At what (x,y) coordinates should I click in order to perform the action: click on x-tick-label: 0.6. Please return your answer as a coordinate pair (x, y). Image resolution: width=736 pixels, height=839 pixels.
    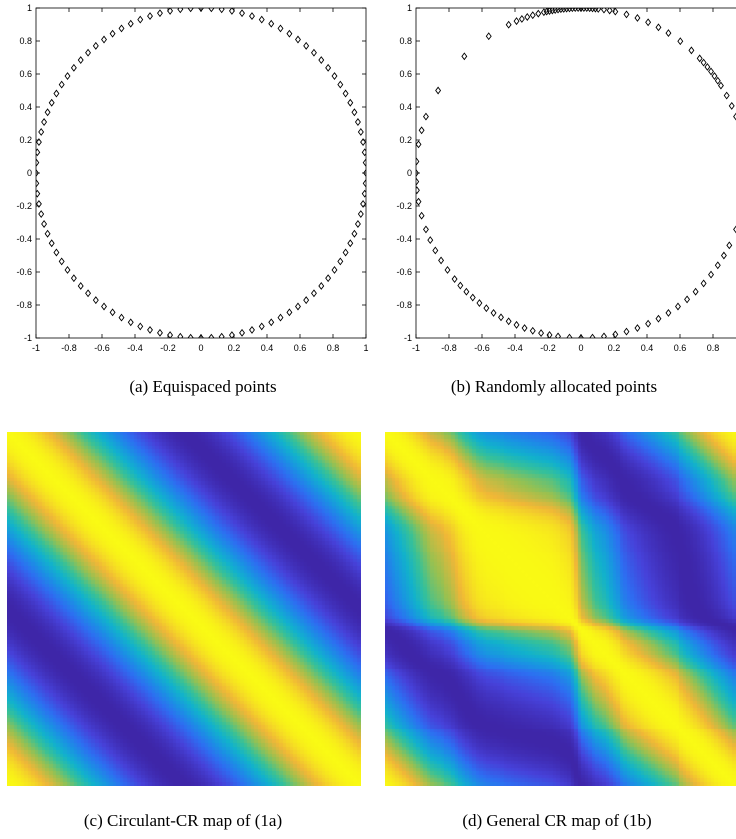
    Looking at the image, I should click on (680, 348).